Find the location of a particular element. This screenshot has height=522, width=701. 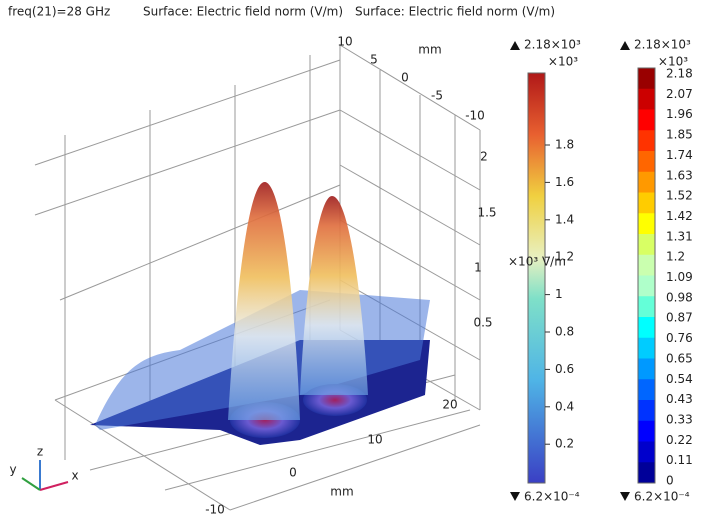

triad-y: y is located at coordinates (12, 470).